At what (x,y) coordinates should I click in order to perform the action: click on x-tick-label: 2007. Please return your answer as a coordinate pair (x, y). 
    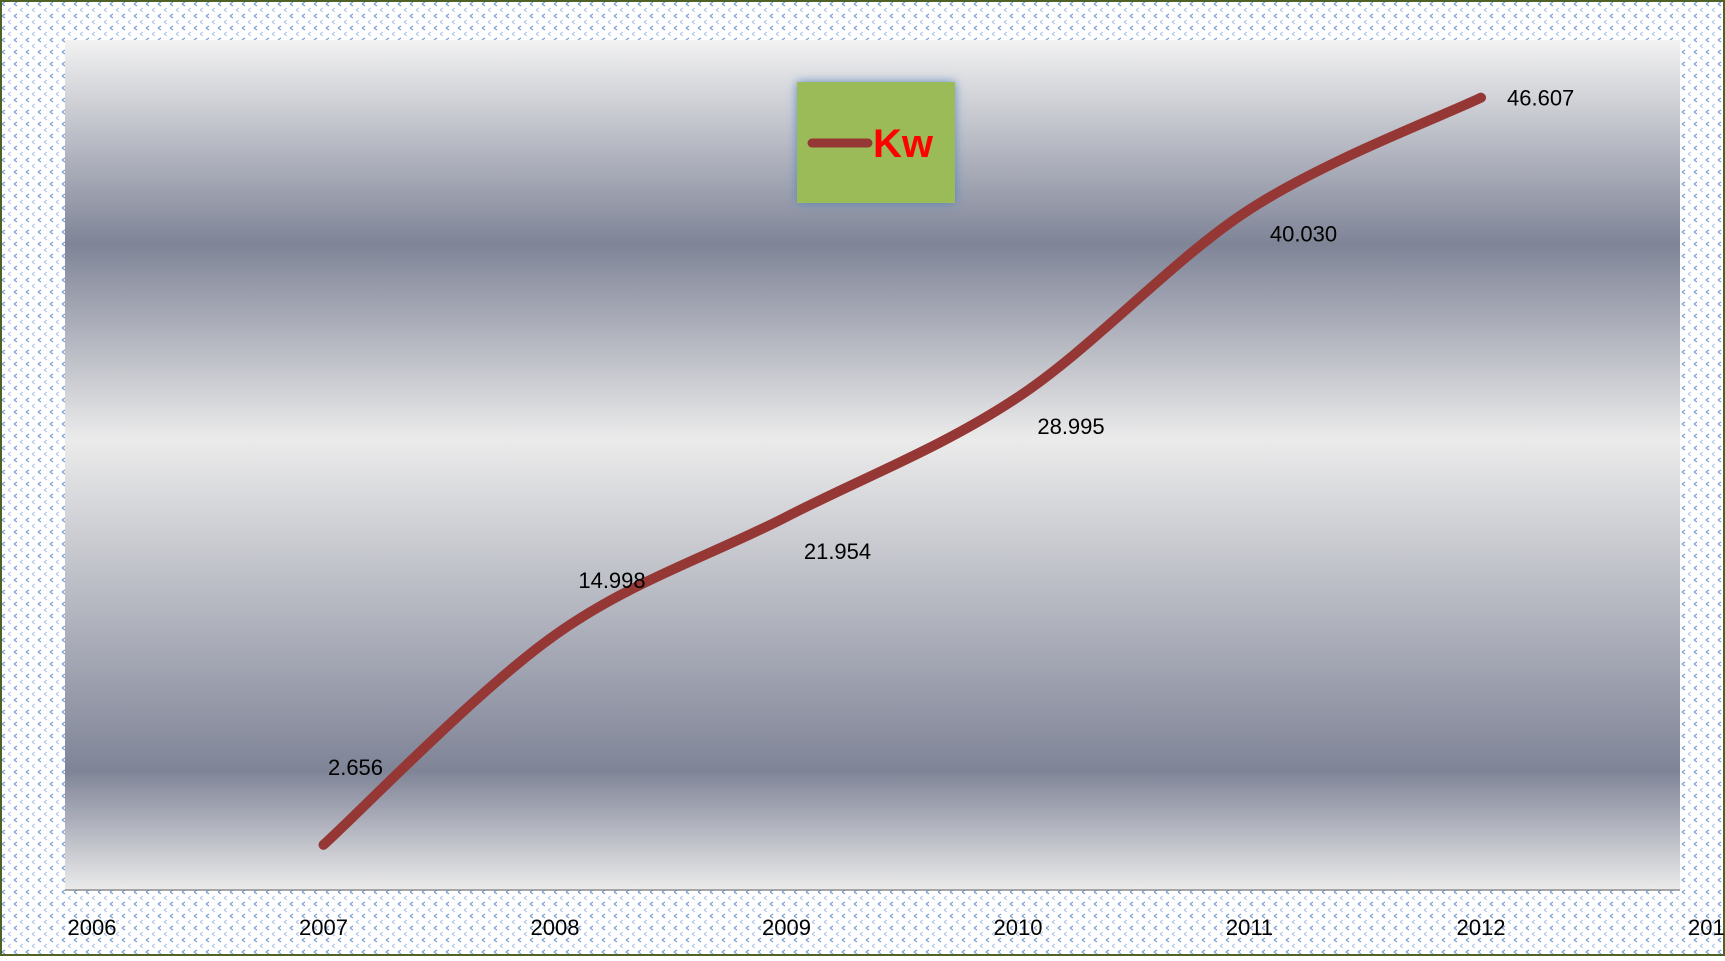
    Looking at the image, I should click on (323, 927).